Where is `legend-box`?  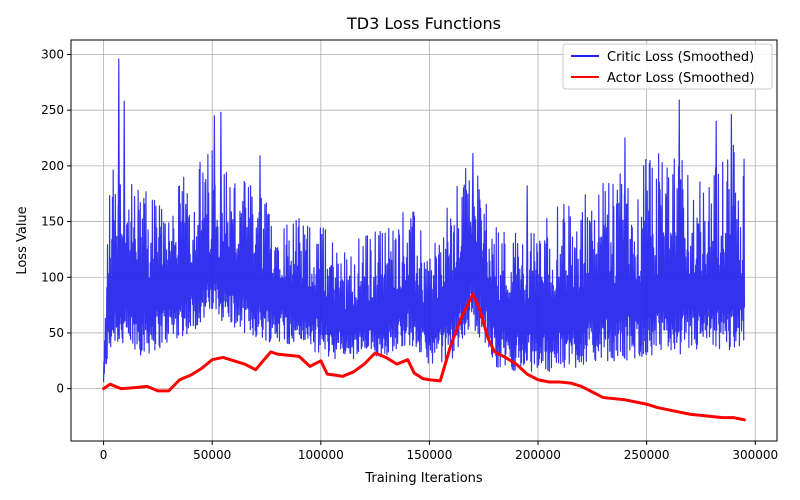
legend-box is located at coordinates (667, 66).